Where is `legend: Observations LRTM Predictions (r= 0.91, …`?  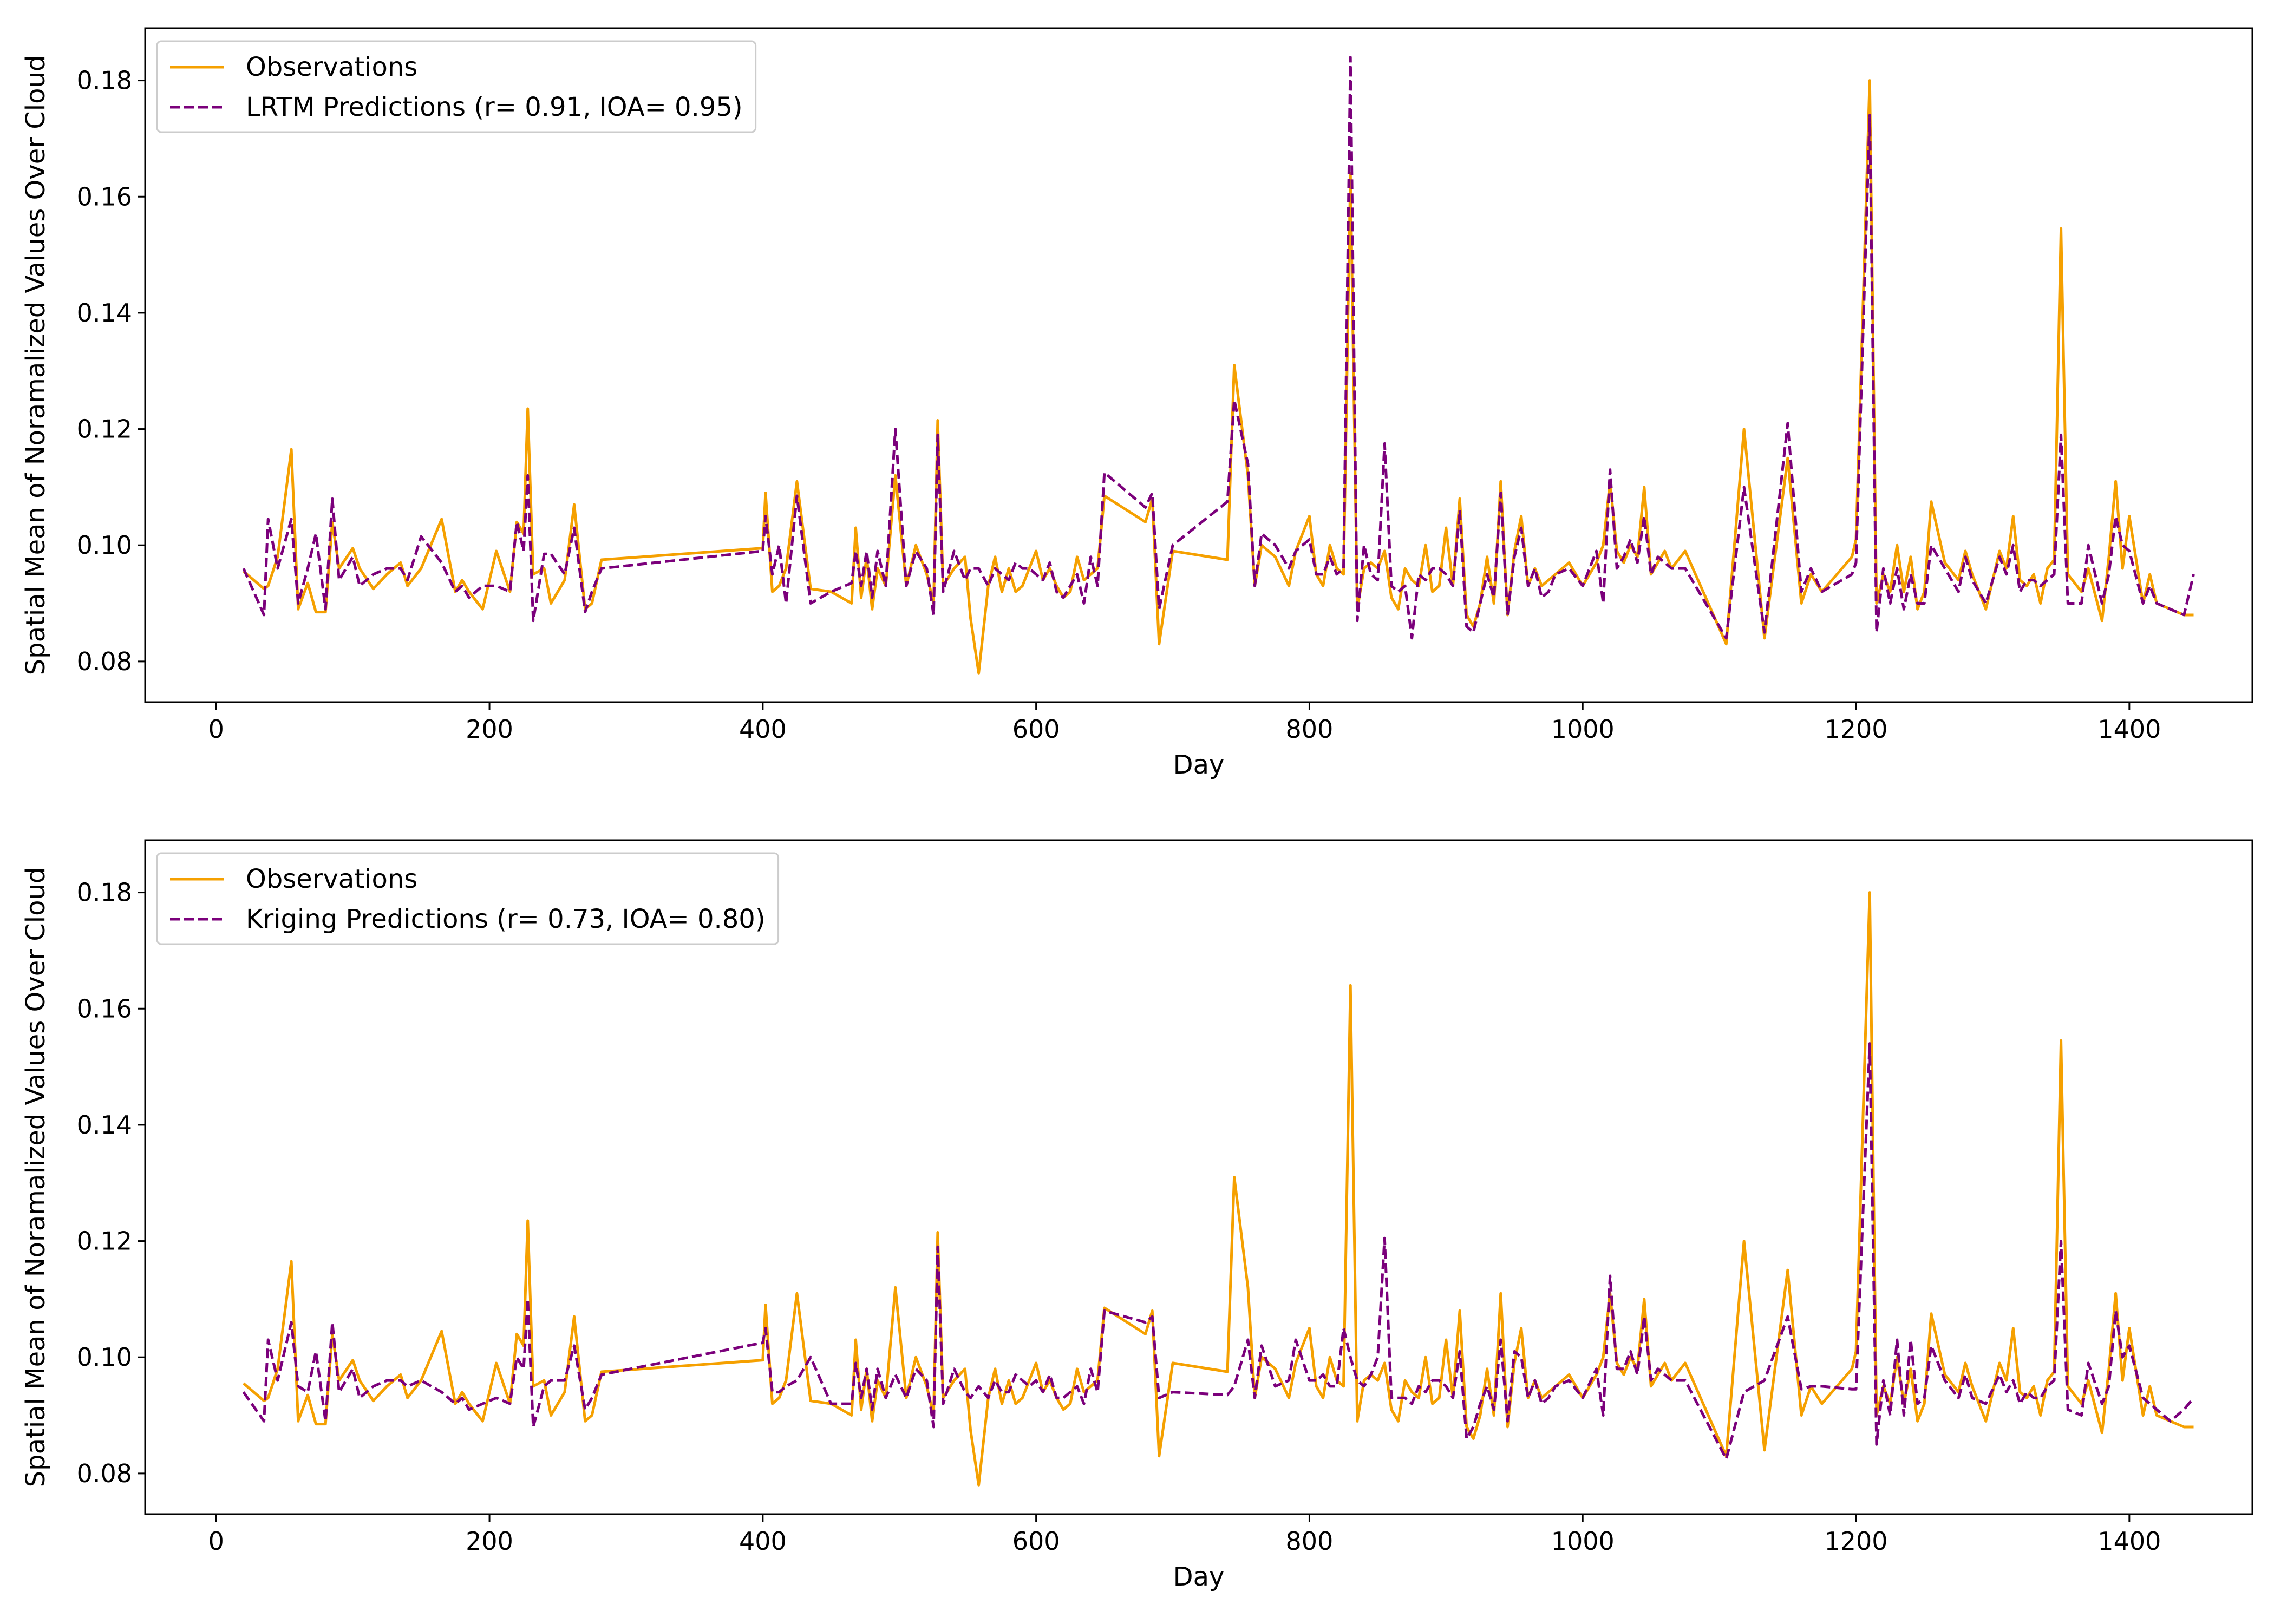 legend: Observations LRTM Predictions (r= 0.91, … is located at coordinates (457, 87).